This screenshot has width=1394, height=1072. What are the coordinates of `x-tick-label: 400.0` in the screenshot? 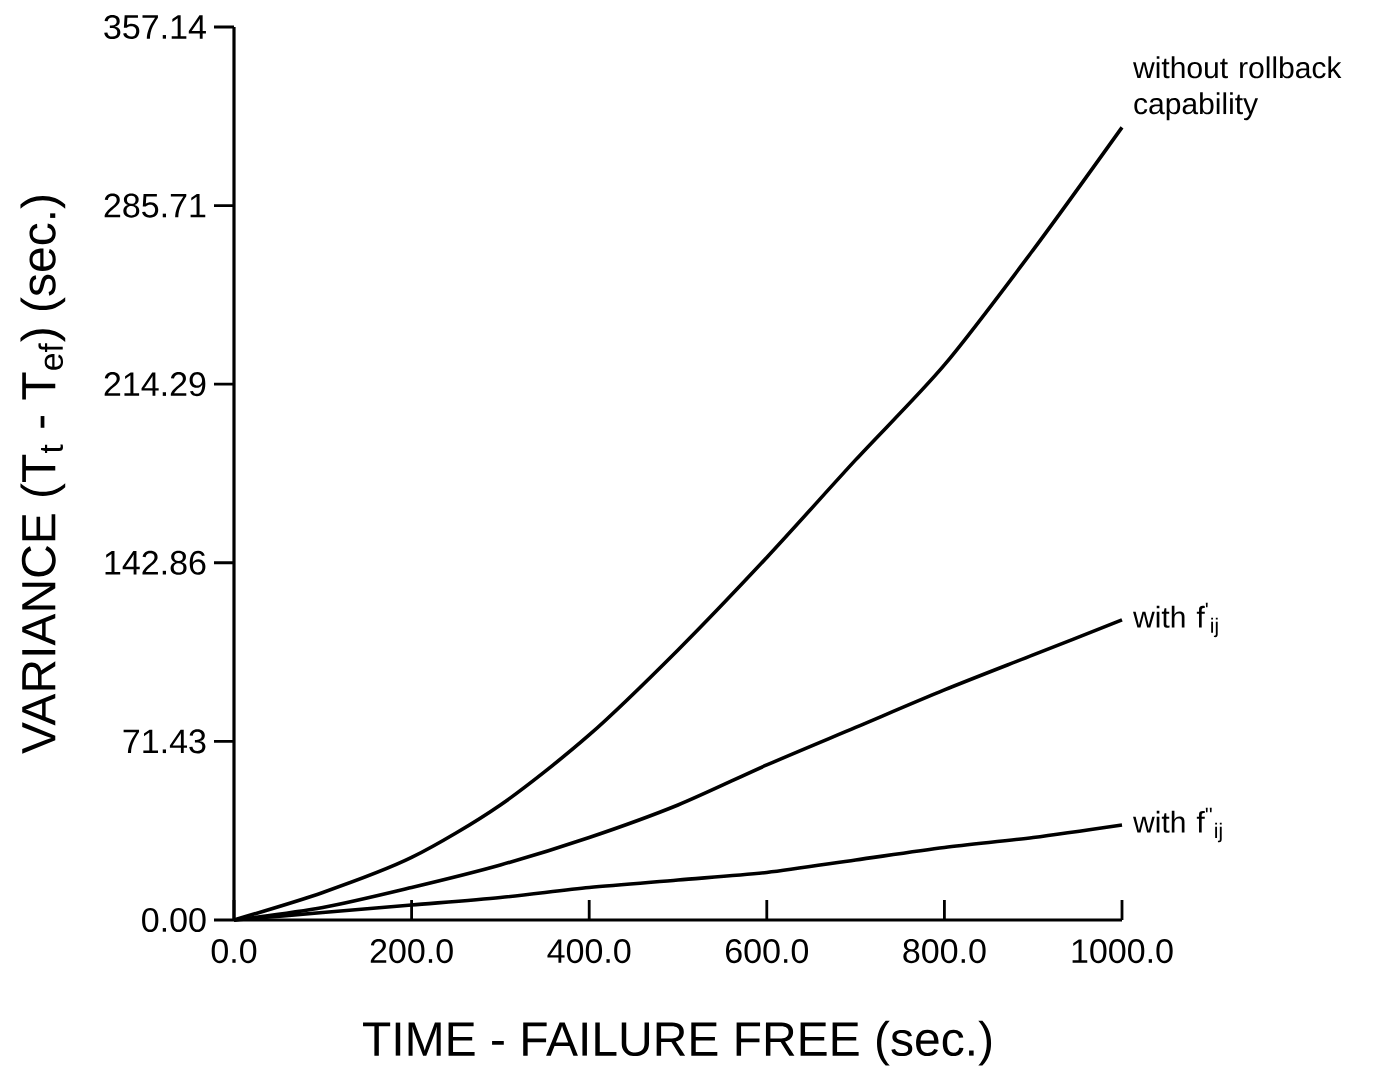 It's located at (589, 951).